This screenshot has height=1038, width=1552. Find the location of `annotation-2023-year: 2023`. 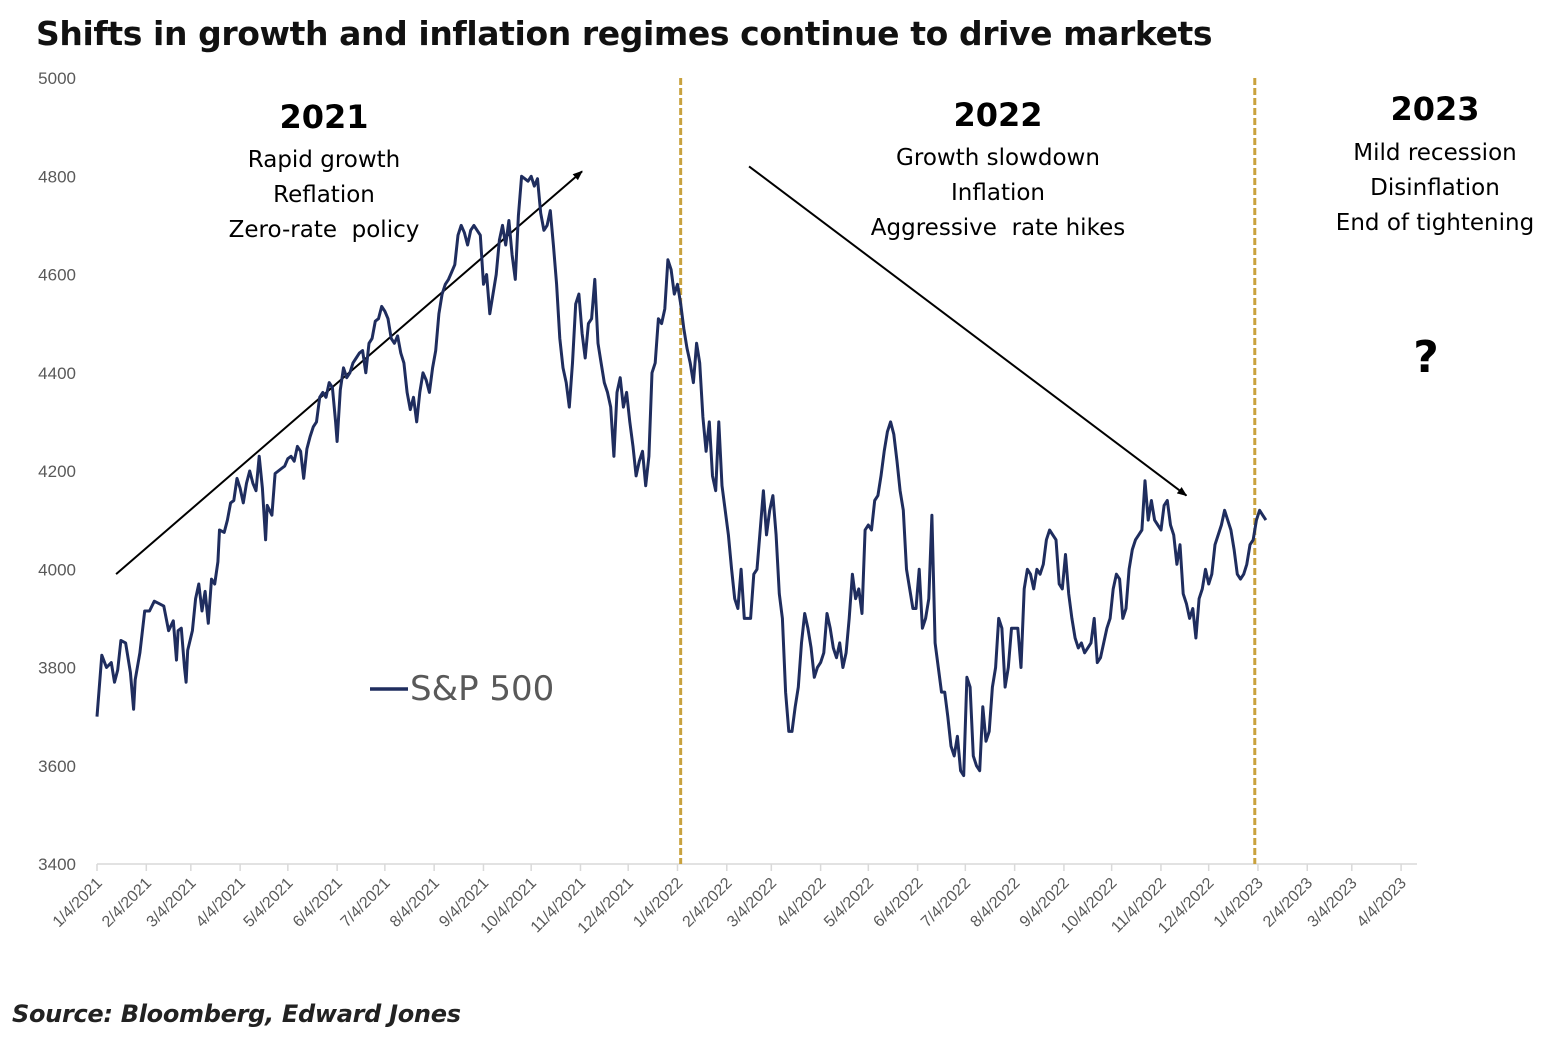

annotation-2023-year: 2023 is located at coordinates (1434, 109).